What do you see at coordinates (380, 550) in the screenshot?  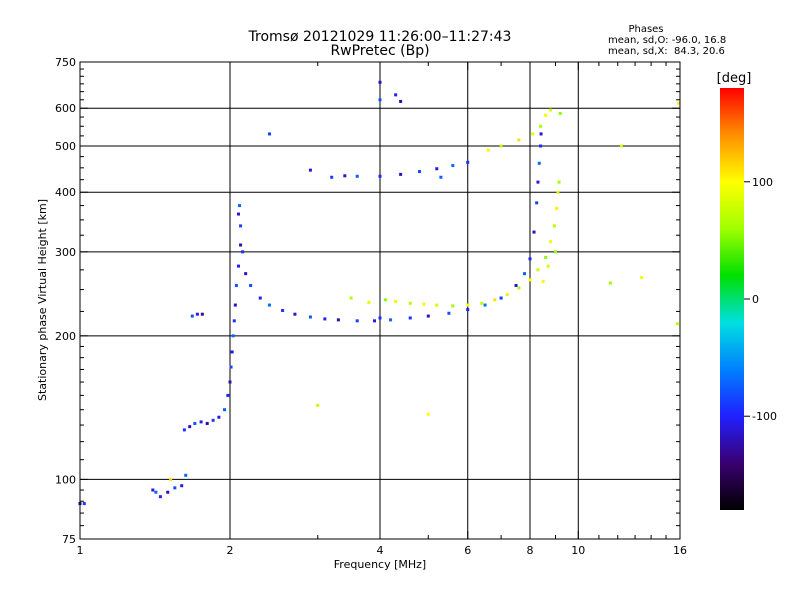 I see `x-tick-label: 4` at bounding box center [380, 550].